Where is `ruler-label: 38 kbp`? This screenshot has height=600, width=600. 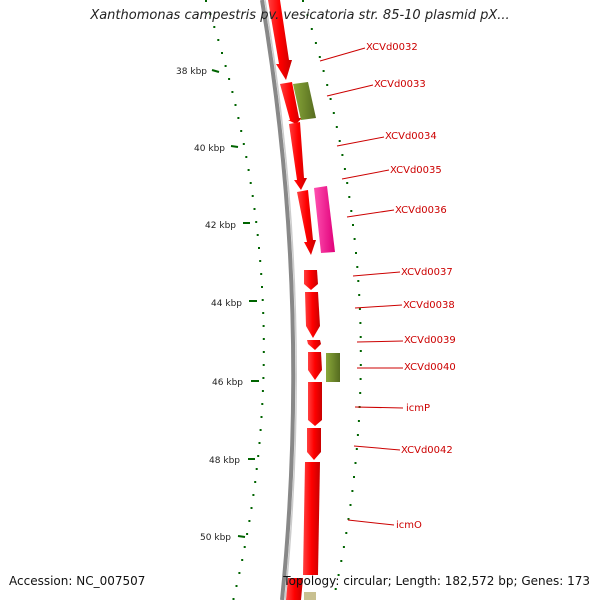
ruler-label: 38 kbp is located at coordinates (191, 72).